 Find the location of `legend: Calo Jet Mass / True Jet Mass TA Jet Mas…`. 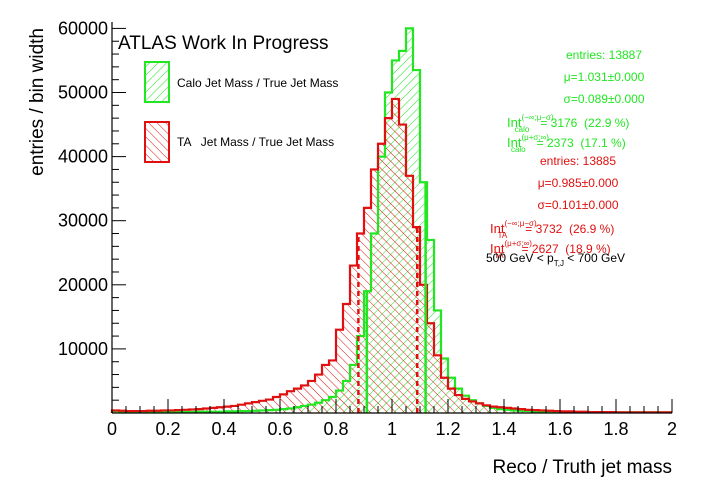

legend: Calo Jet Mass / True Jet Mass TA Jet Mas… is located at coordinates (241, 112).